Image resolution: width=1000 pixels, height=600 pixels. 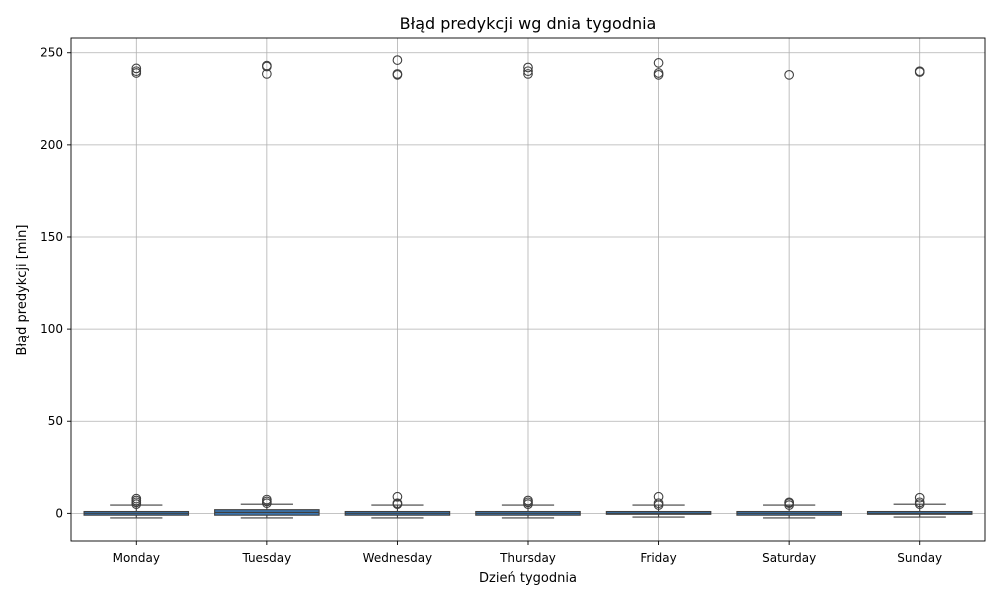 What do you see at coordinates (22, 290) in the screenshot?
I see `y-axis-label: Błąd predykcji [min]` at bounding box center [22, 290].